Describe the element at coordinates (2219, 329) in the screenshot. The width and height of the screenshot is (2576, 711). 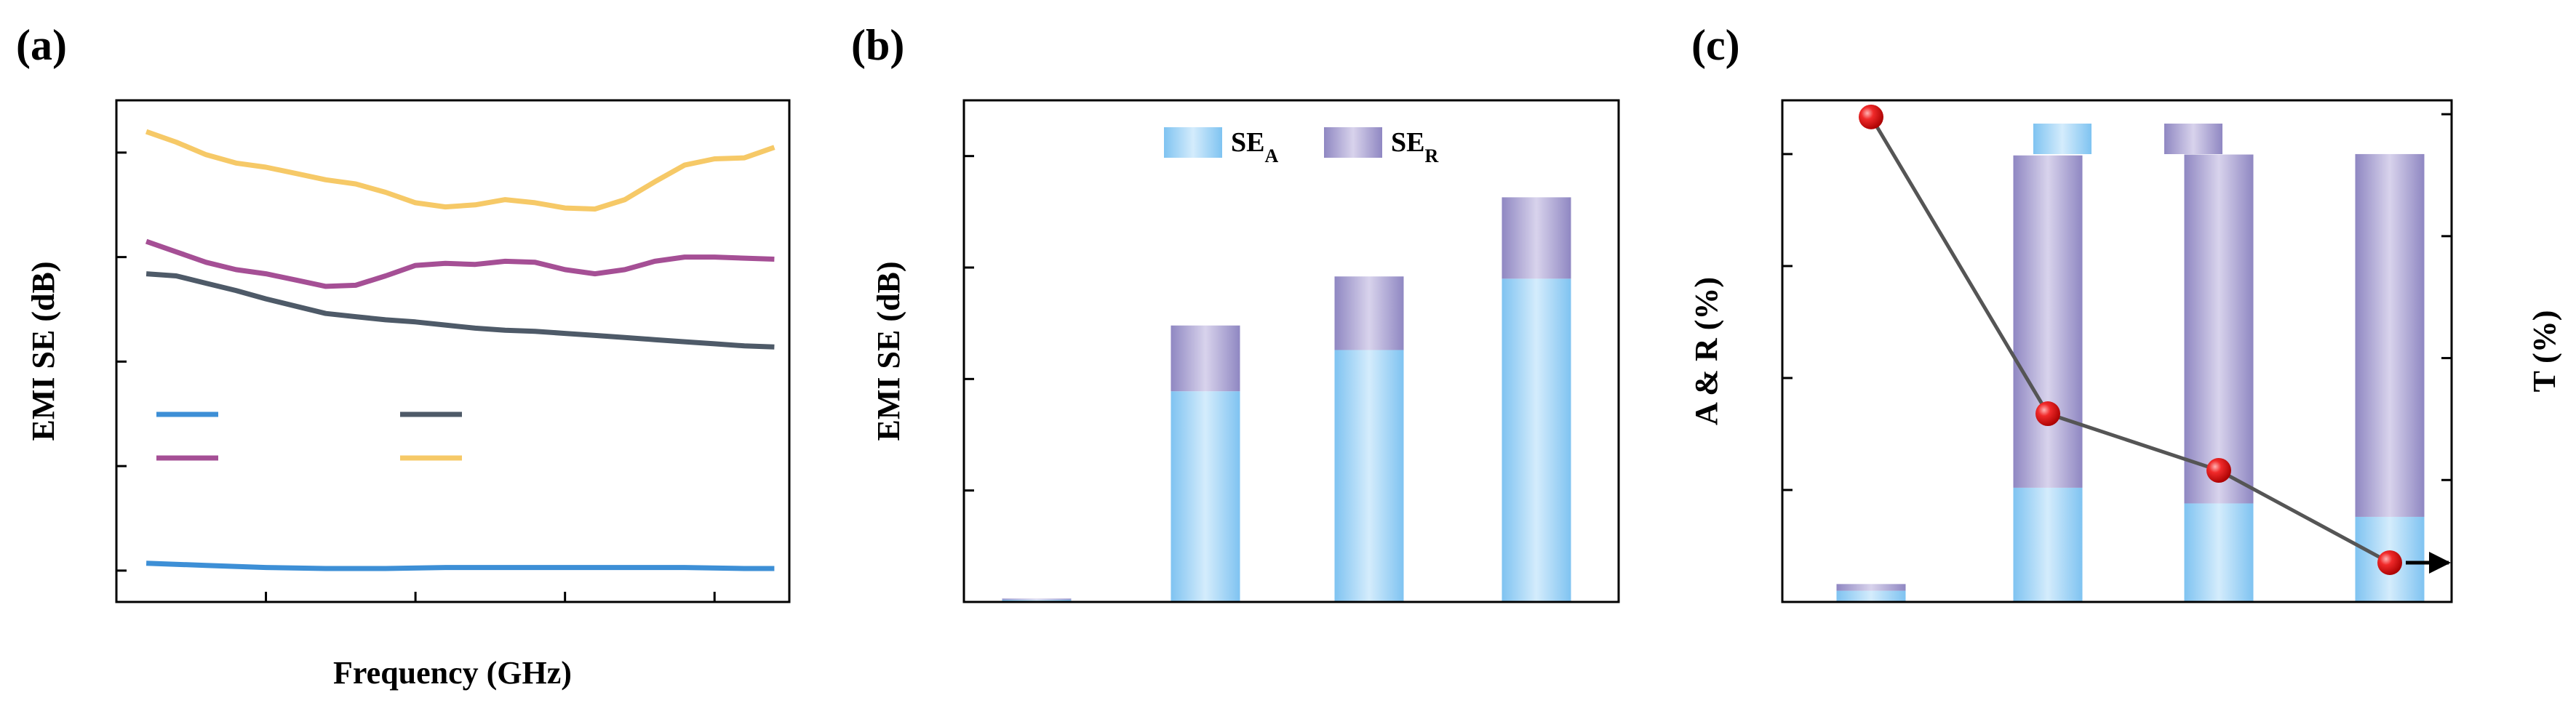
I see `bar-dt7w9-r` at that location.